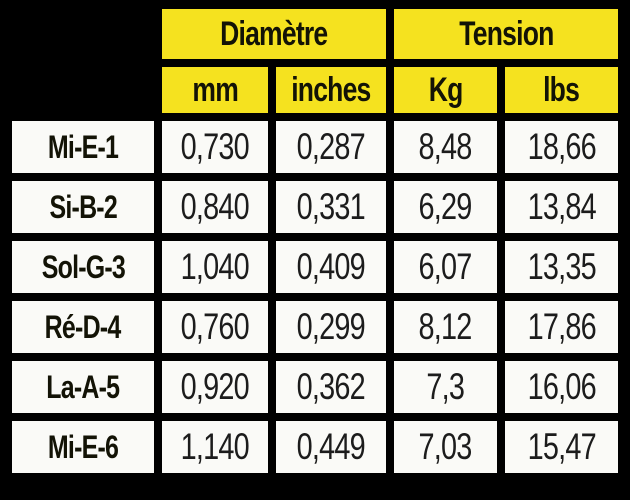 The image size is (630, 500). I want to click on header-diametre: Diamètre, so click(273, 34).